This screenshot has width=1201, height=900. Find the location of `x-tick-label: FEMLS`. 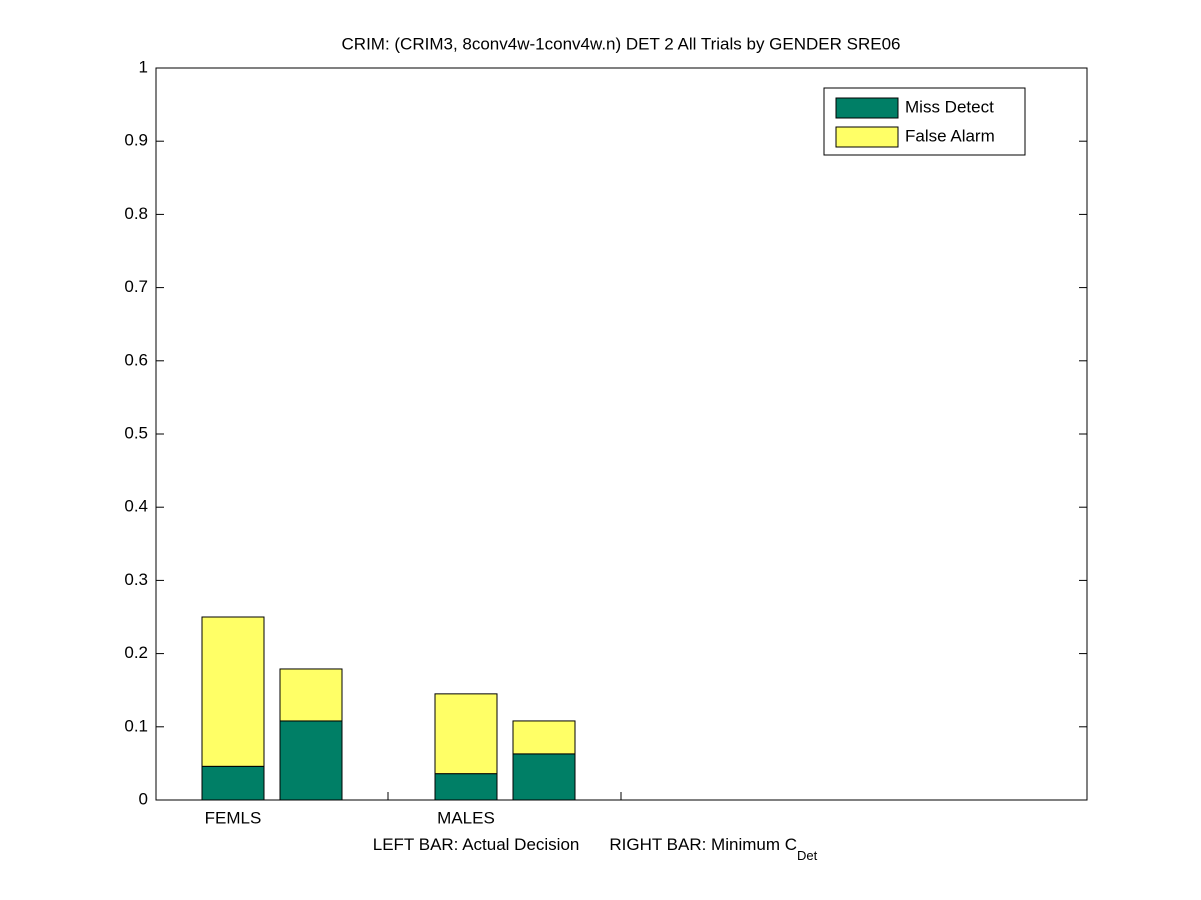

x-tick-label: FEMLS is located at coordinates (233, 817).